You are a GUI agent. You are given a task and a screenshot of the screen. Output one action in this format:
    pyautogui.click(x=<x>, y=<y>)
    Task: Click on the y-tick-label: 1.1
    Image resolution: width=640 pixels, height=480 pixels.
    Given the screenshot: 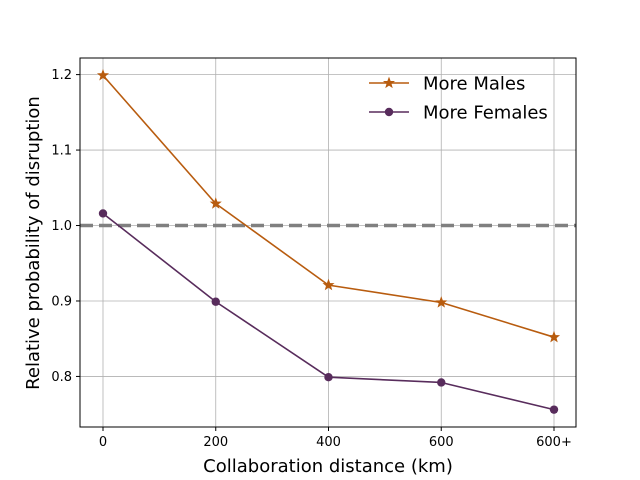 What is the action you would take?
    pyautogui.click(x=61, y=151)
    